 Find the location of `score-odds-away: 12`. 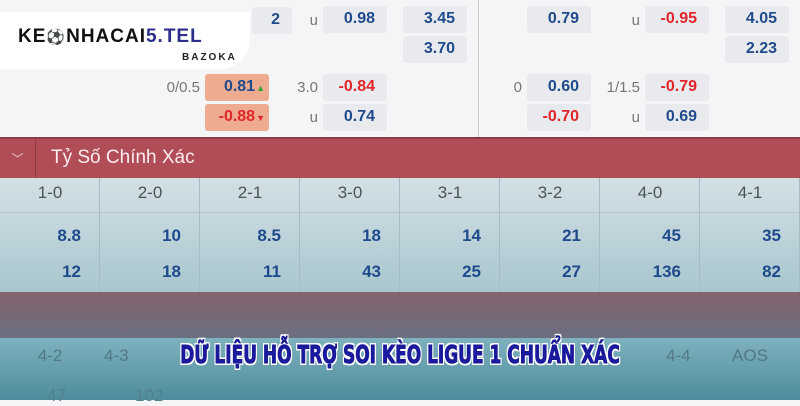

score-odds-away: 12 is located at coordinates (71, 271).